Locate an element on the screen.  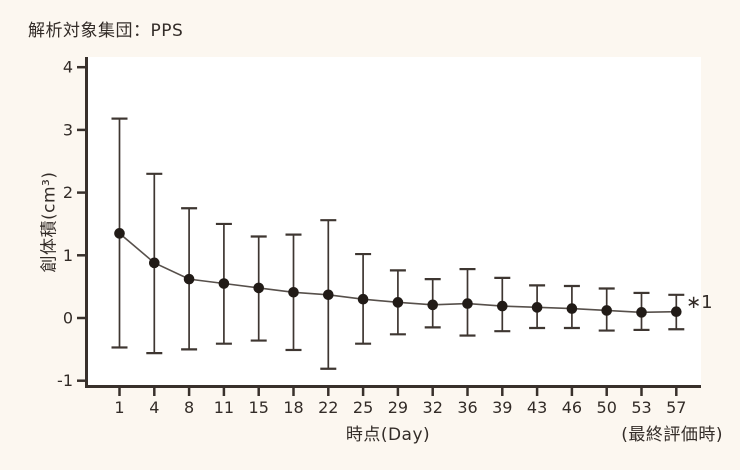
x-tick-label: 25 is located at coordinates (363, 407).